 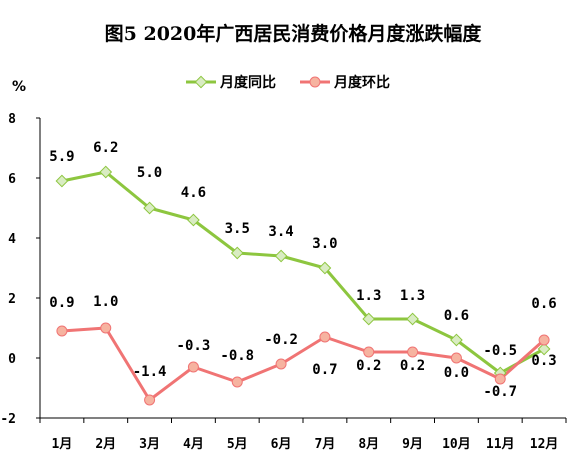 What do you see at coordinates (193, 193) in the screenshot?
I see `data-label-yoy: 4.6` at bounding box center [193, 193].